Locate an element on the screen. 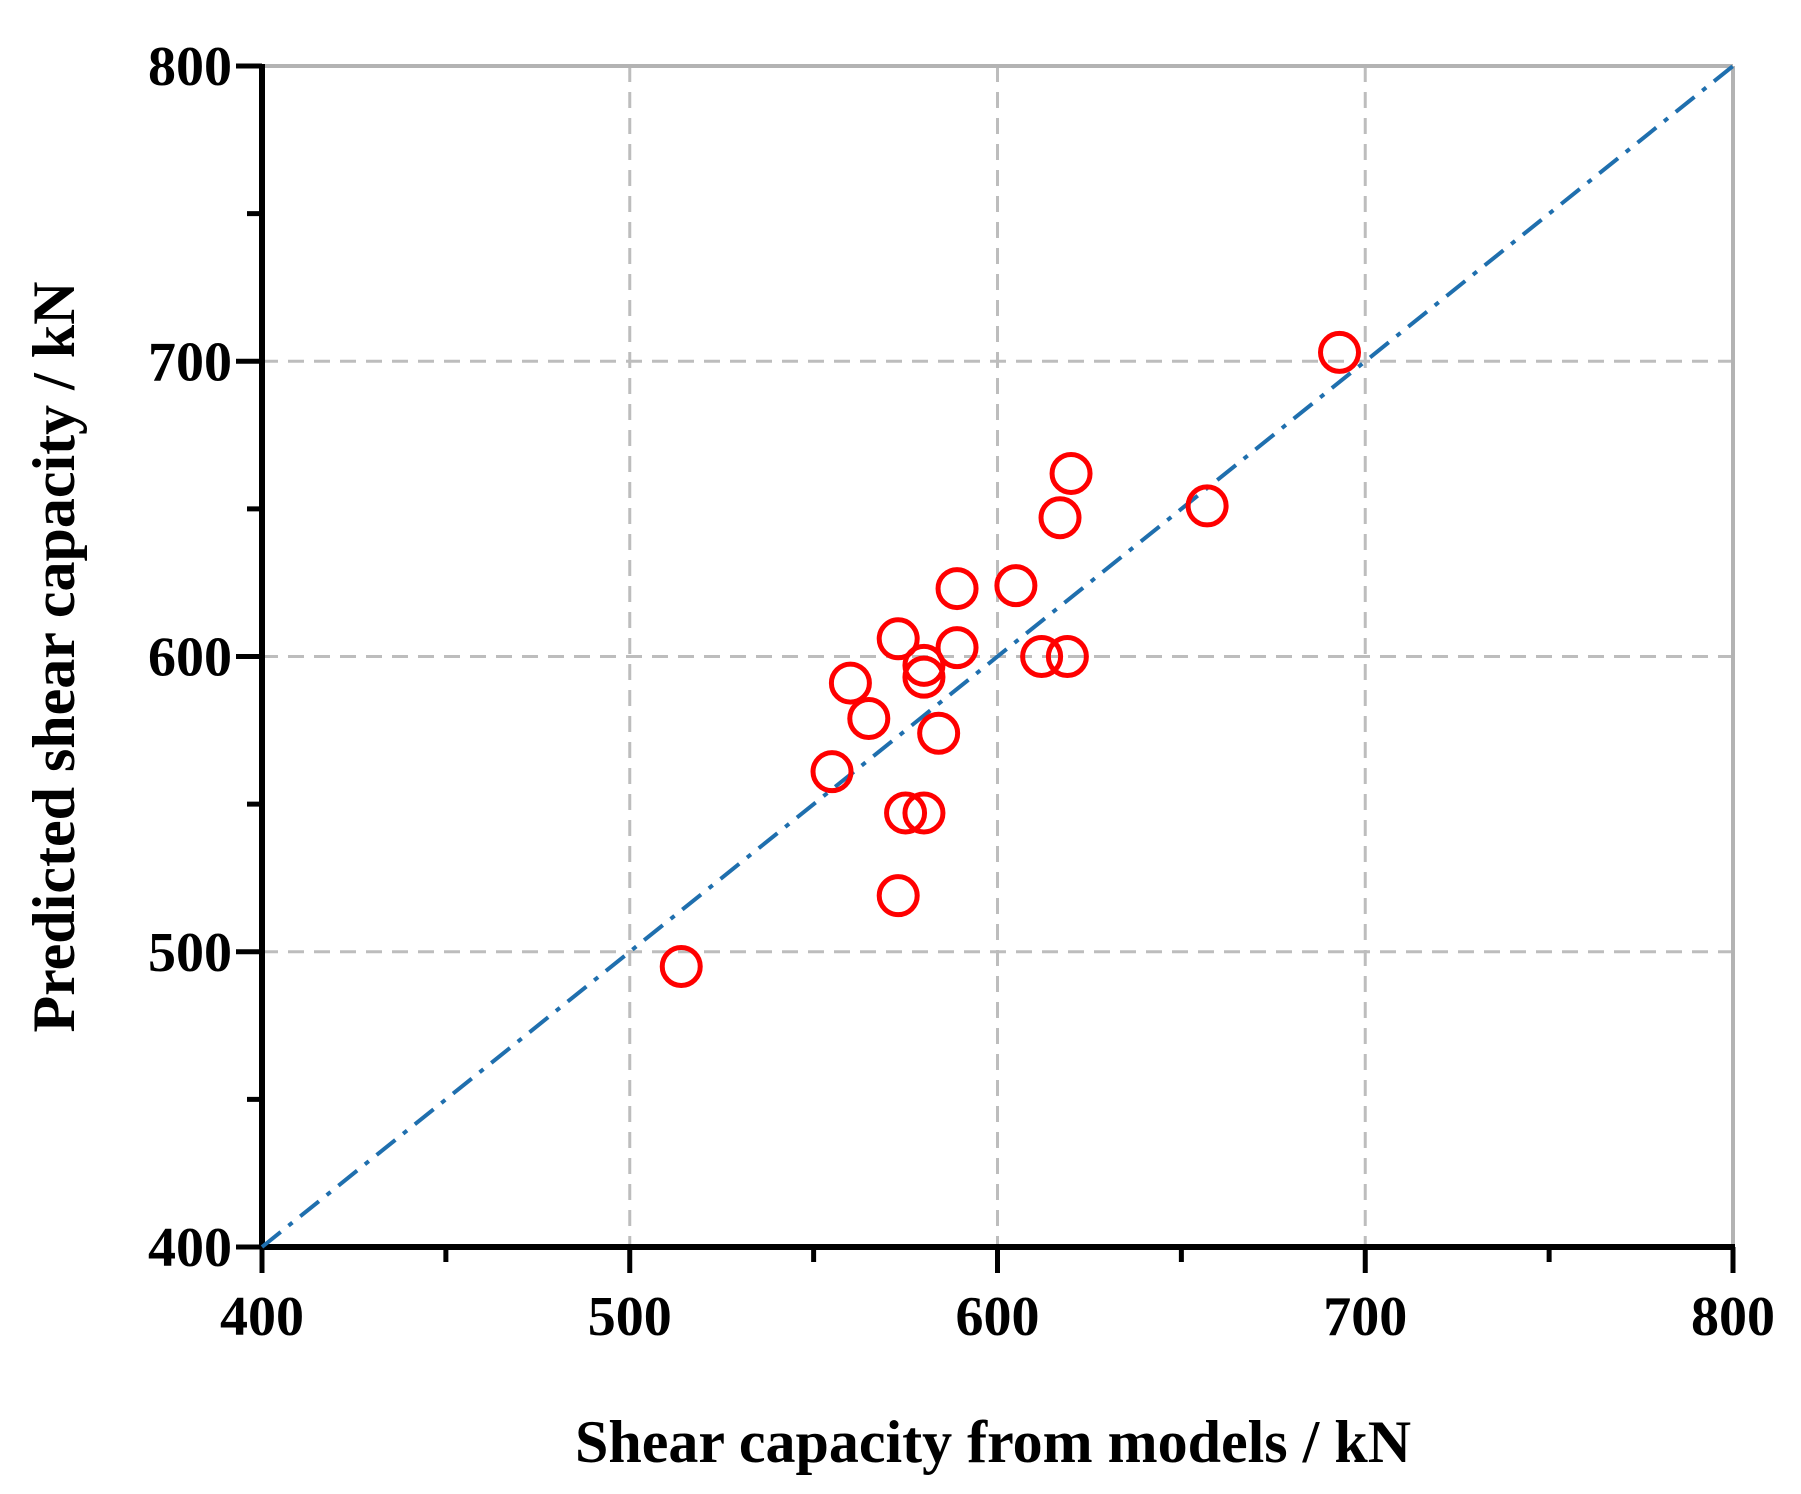 The height and width of the screenshot is (1494, 1801). x-axis-title: Shear capacity from models / kN is located at coordinates (993, 1442).